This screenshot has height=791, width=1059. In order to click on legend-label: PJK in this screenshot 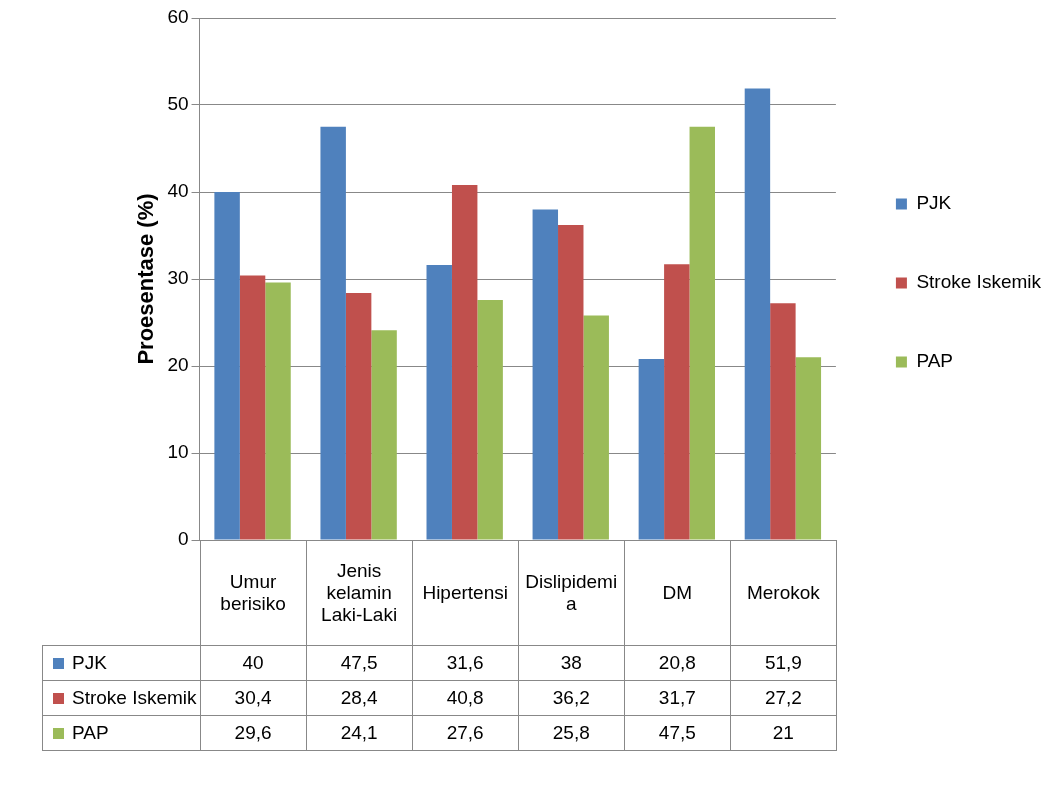, I will do `click(934, 203)`.